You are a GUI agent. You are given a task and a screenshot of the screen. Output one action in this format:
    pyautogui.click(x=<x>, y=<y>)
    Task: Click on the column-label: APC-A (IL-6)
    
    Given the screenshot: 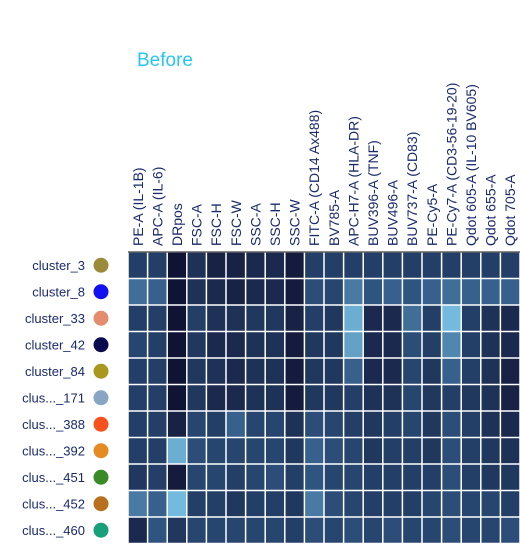 What is the action you would take?
    pyautogui.click(x=157, y=206)
    